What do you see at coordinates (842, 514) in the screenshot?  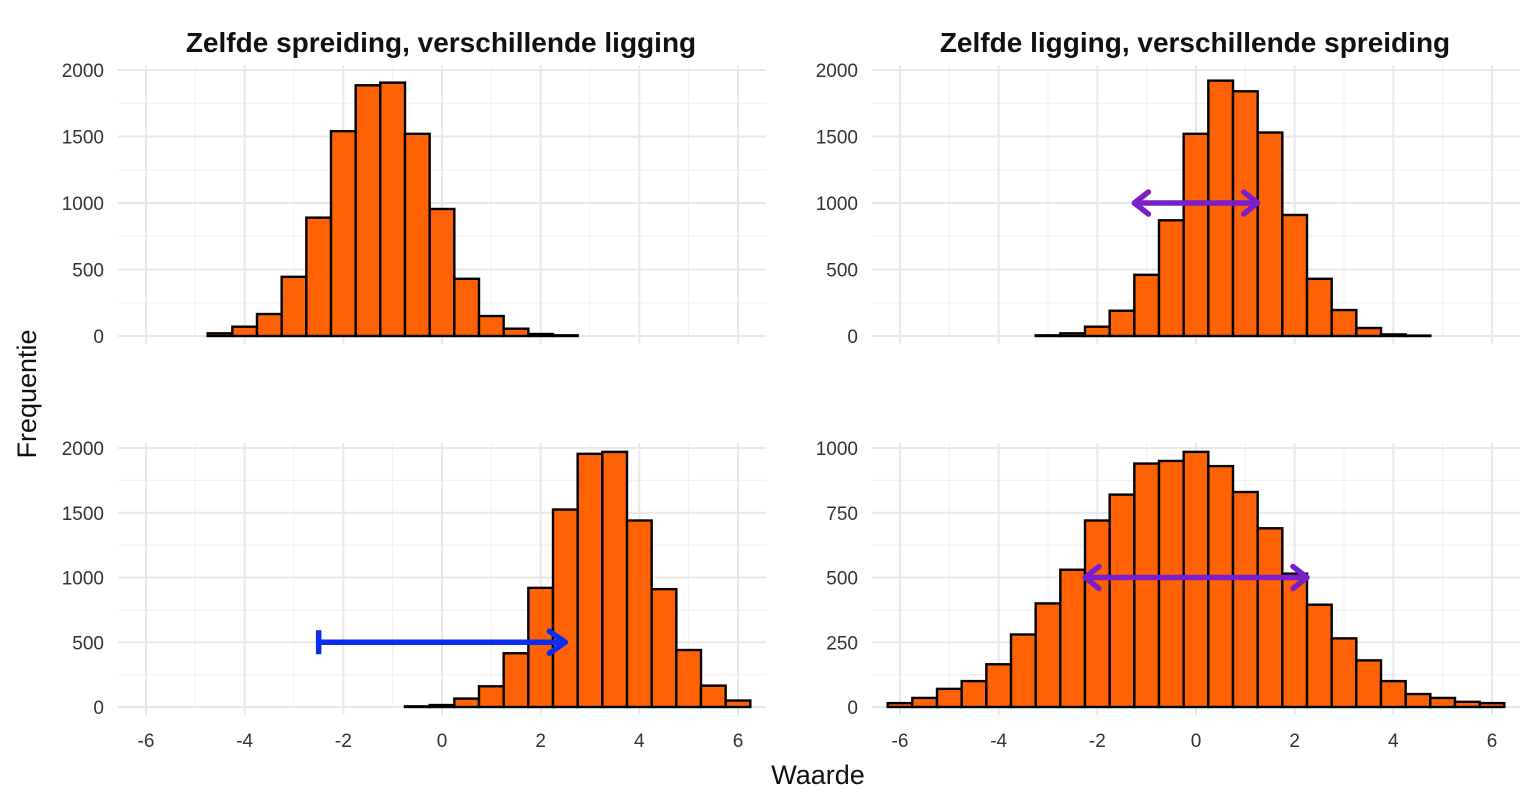 I see `y-tick-label: 750` at bounding box center [842, 514].